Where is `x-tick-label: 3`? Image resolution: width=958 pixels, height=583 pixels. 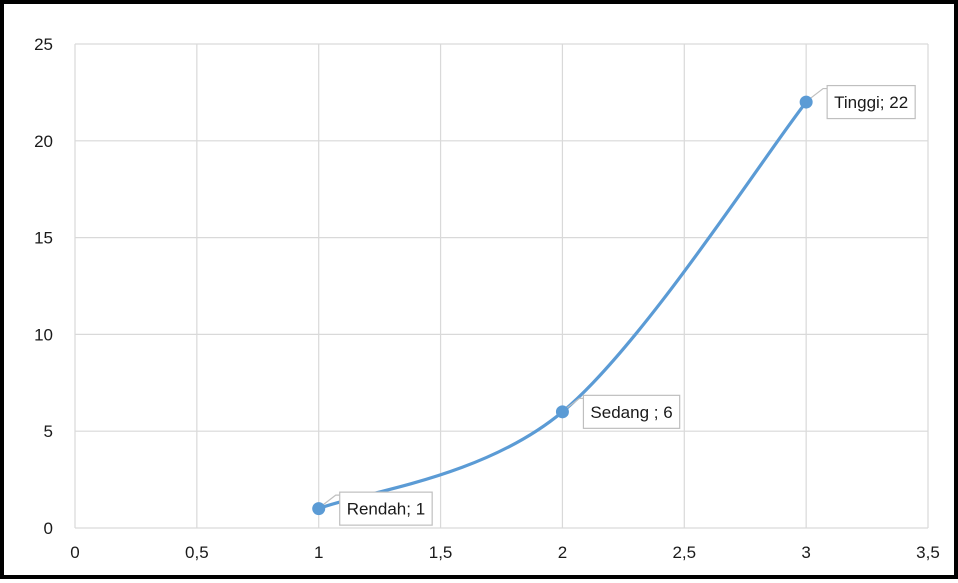 x-tick-label: 3 is located at coordinates (805, 552).